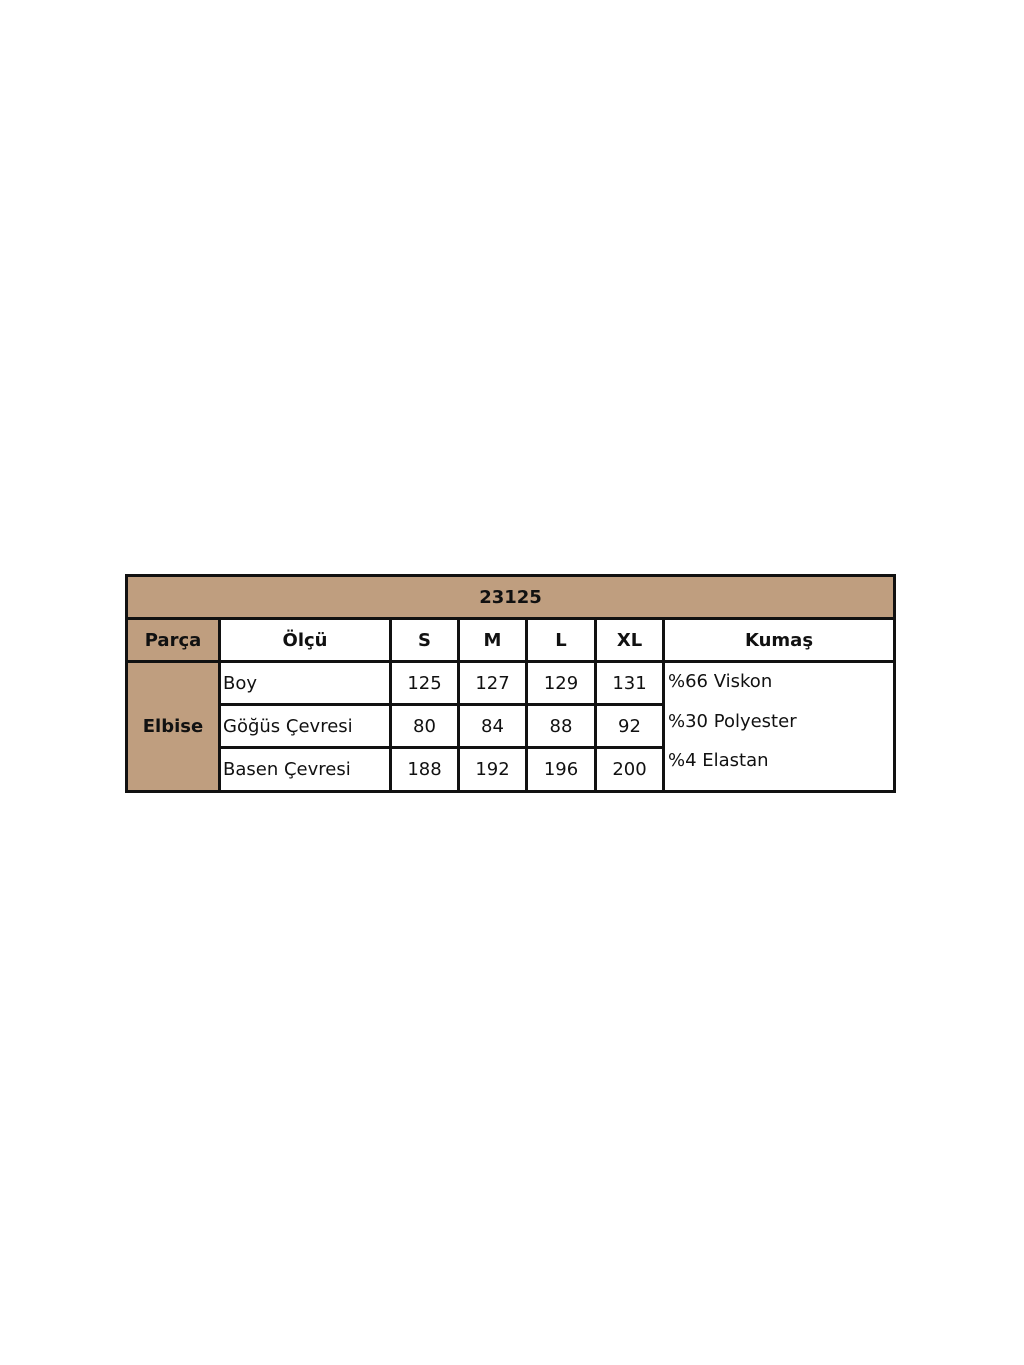 The height and width of the screenshot is (1365, 1024). I want to click on value-cell: 188, so click(424, 769).